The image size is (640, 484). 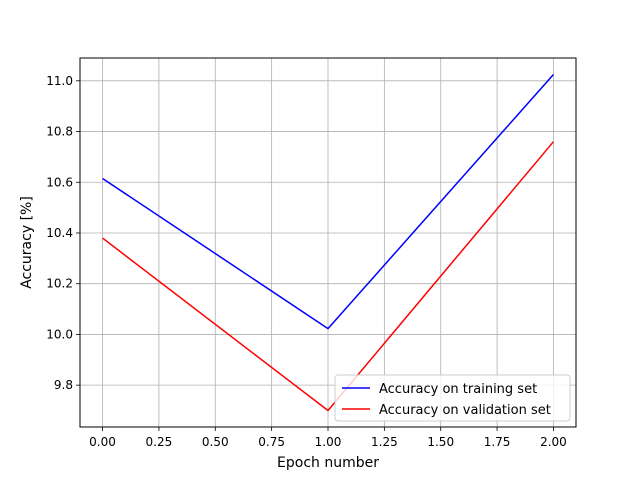 I want to click on x-tick-label: 0.50, so click(x=215, y=442).